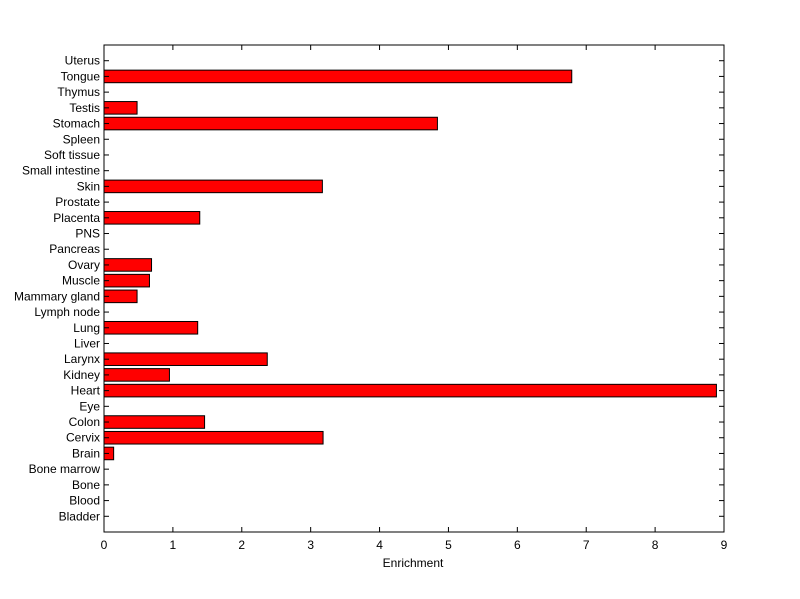 This screenshot has height=599, width=800. What do you see at coordinates (78, 92) in the screenshot?
I see `y-tick-label: Thymus` at bounding box center [78, 92].